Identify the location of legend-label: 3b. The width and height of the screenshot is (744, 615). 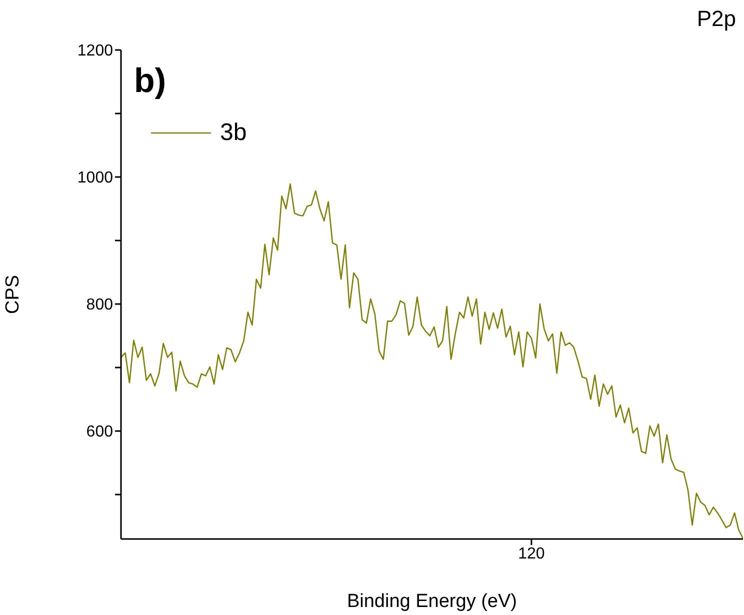
(233, 133).